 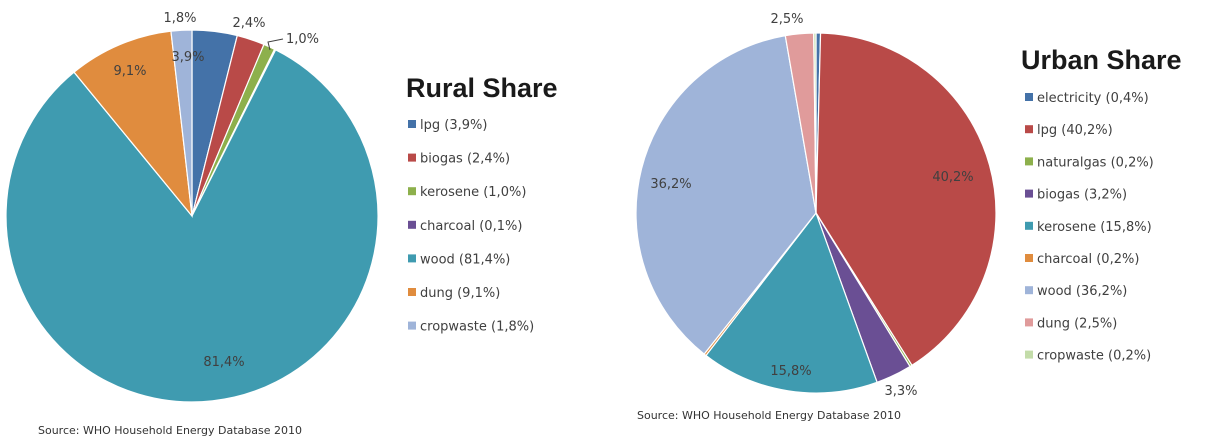 What do you see at coordinates (179, 18) in the screenshot?
I see `rural-data-label-cropwaste: 1,8%` at bounding box center [179, 18].